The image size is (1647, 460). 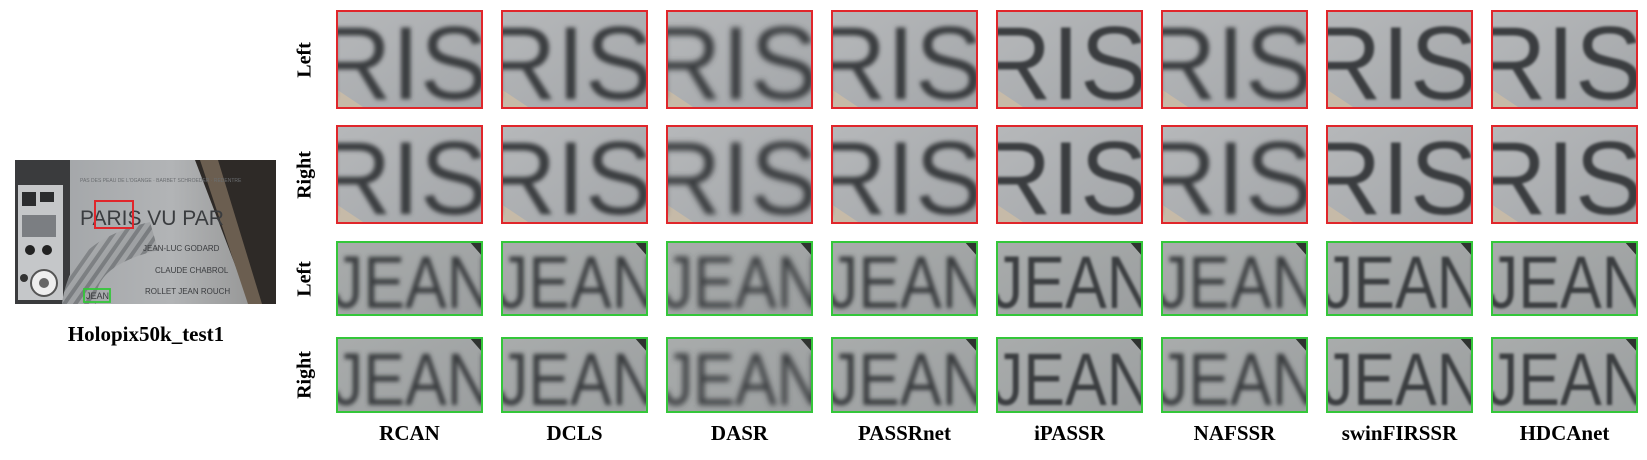 I want to click on method-label: RCAN, so click(x=409, y=433).